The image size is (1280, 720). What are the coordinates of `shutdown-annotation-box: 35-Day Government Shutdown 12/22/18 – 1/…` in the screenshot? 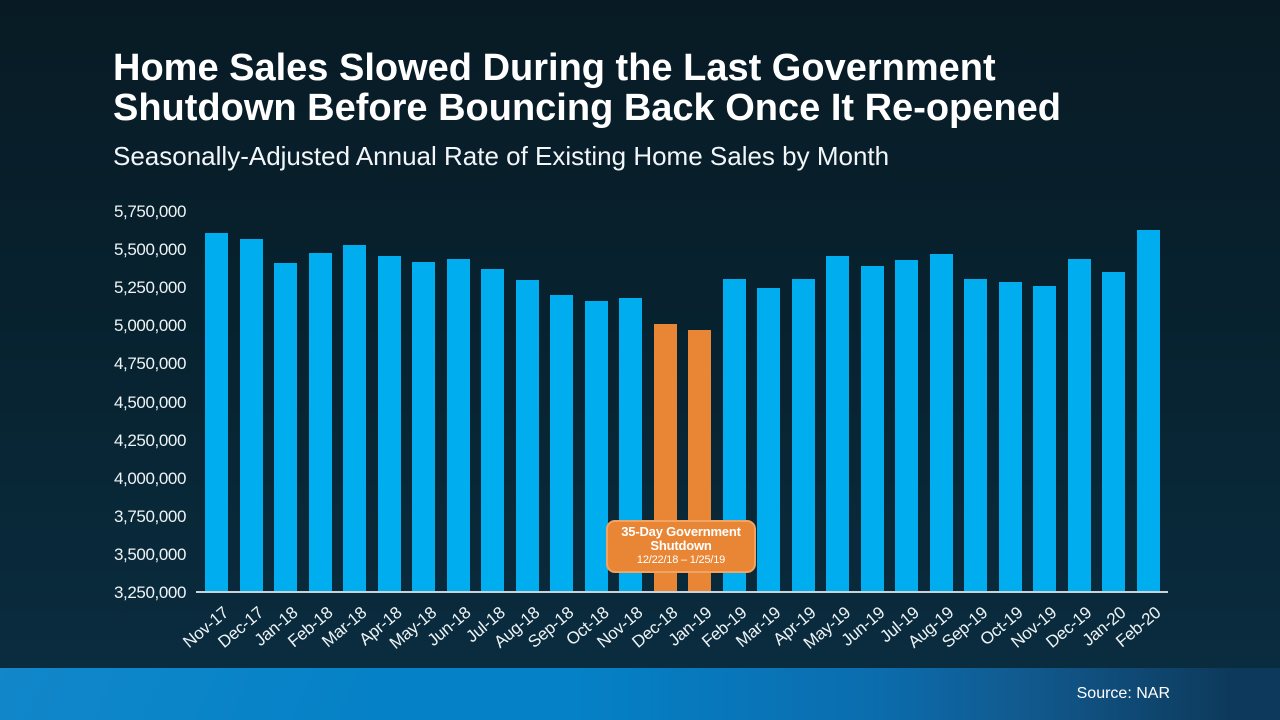 It's located at (681, 546).